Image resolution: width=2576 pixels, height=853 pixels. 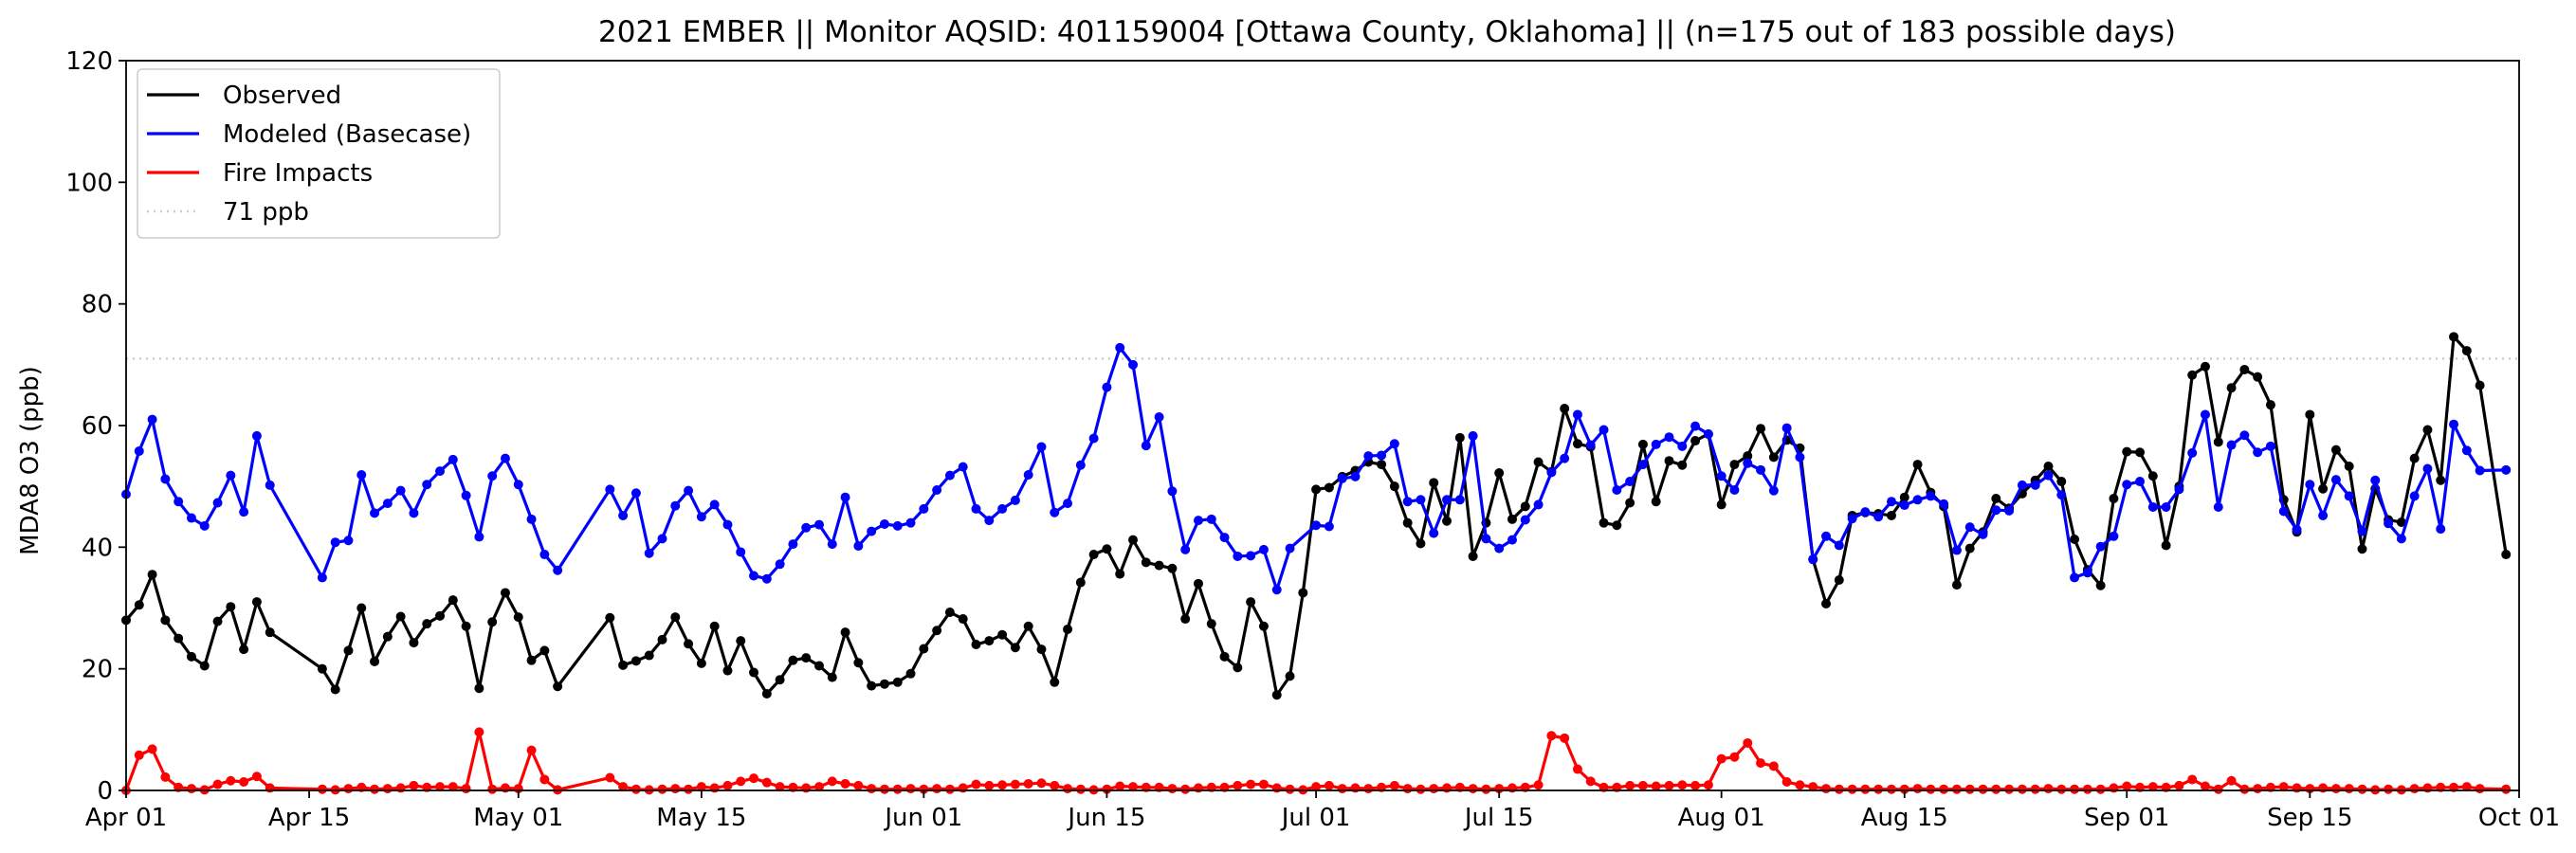 I want to click on y-tick-label: 100, so click(x=89, y=183).